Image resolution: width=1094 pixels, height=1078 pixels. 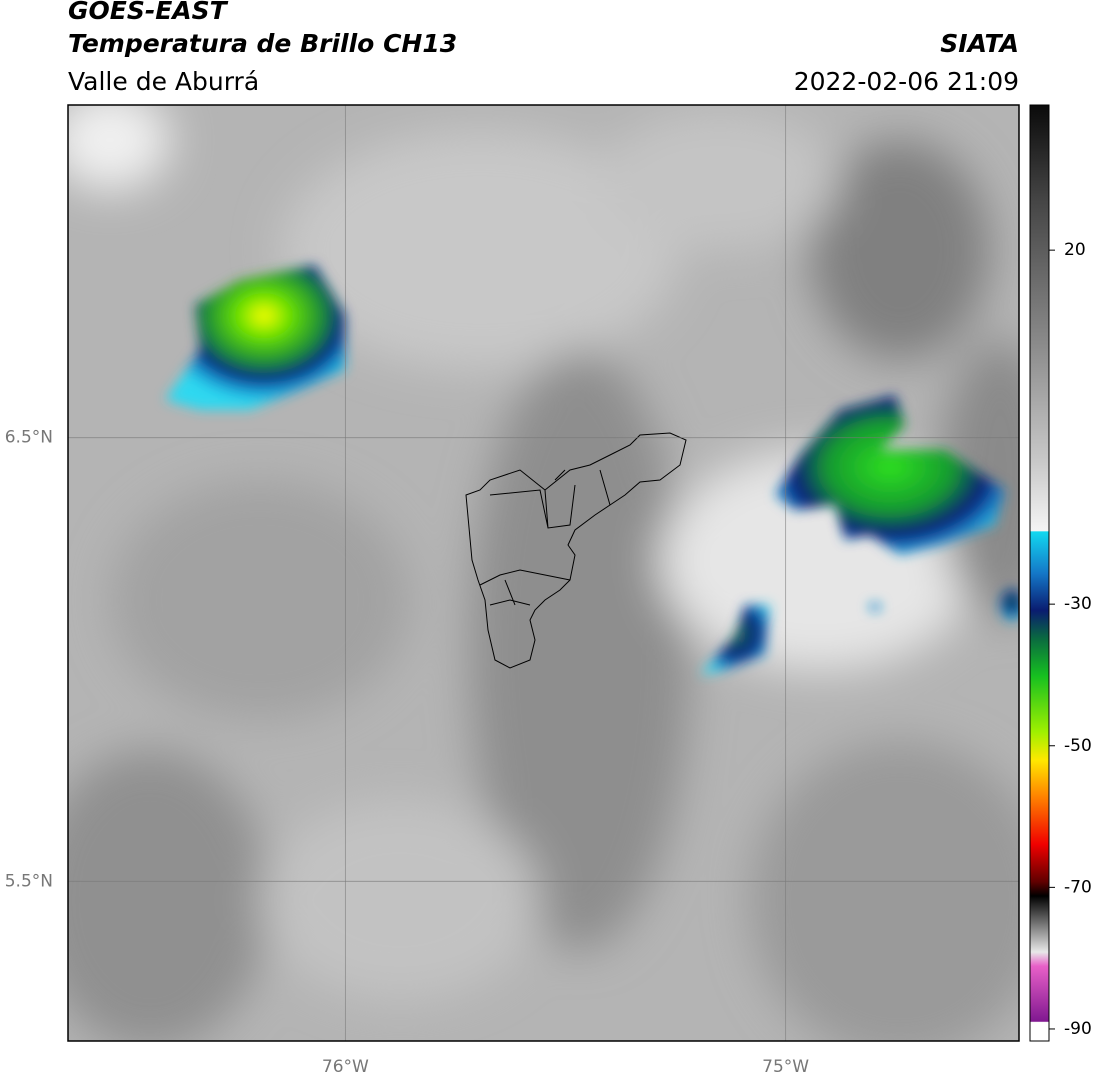 What do you see at coordinates (163, 81) in the screenshot?
I see `region: Valle de Aburrá` at bounding box center [163, 81].